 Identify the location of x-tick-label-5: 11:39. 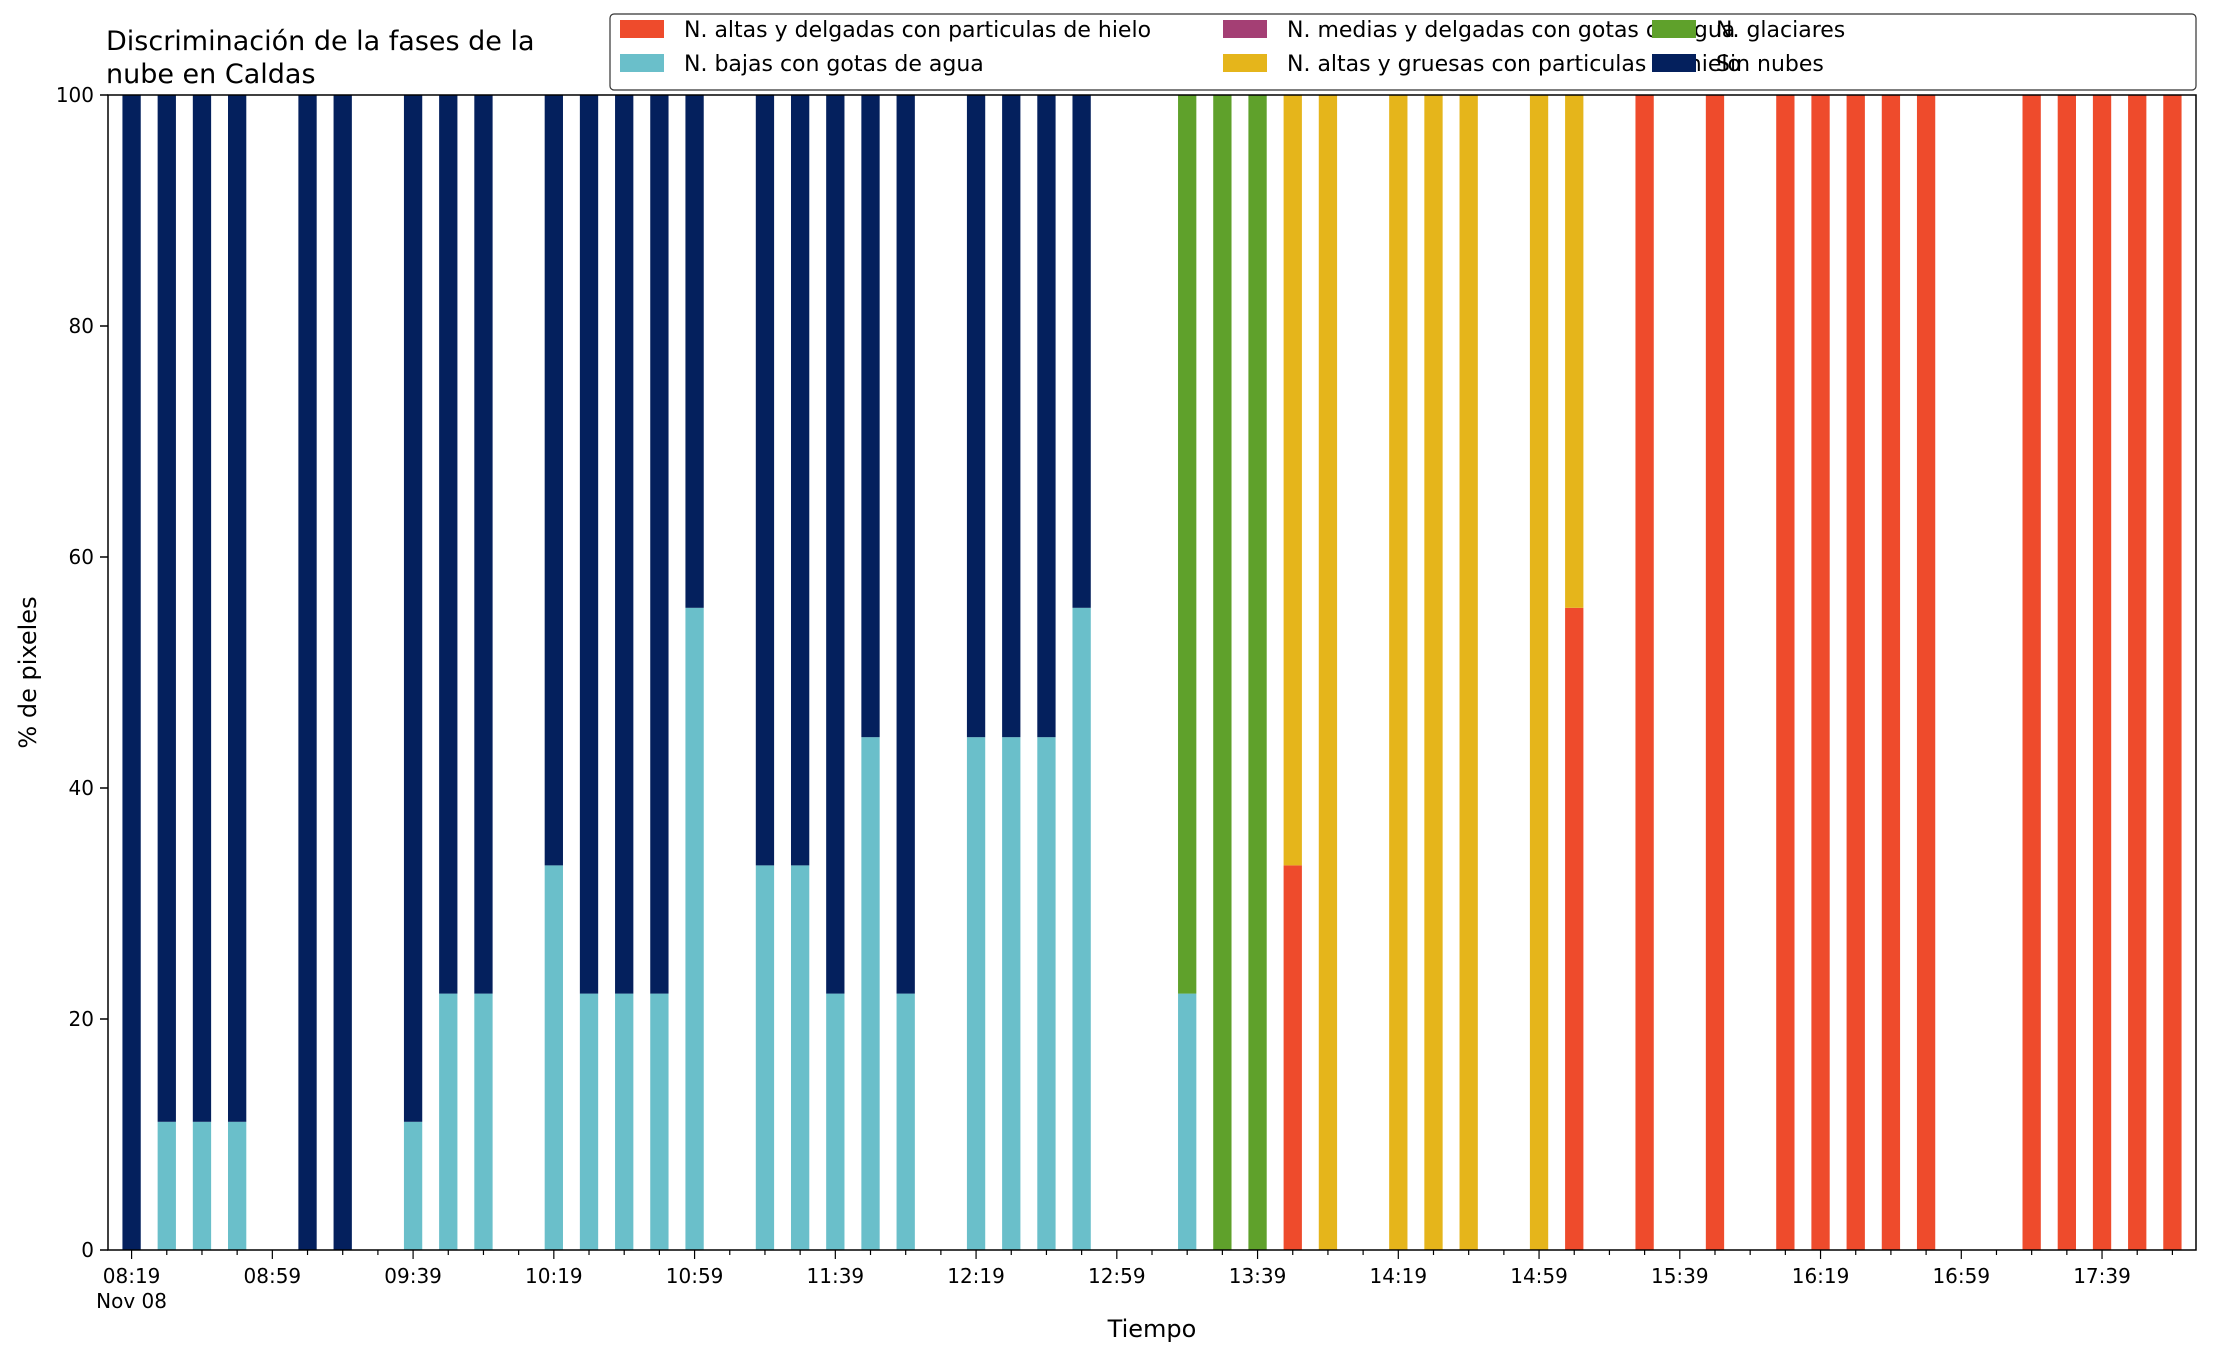
(836, 1276).